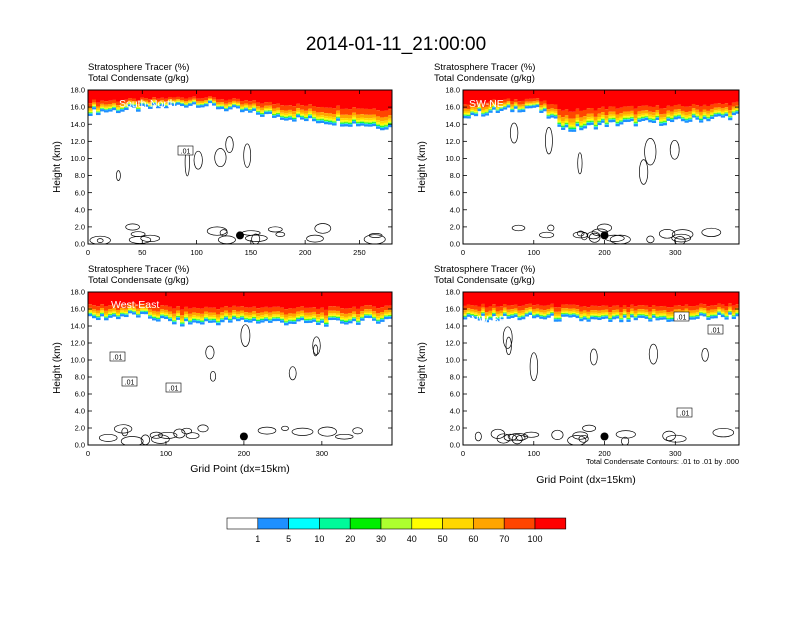 The image size is (792, 617). I want to click on x-tick-label: 100, so click(534, 252).